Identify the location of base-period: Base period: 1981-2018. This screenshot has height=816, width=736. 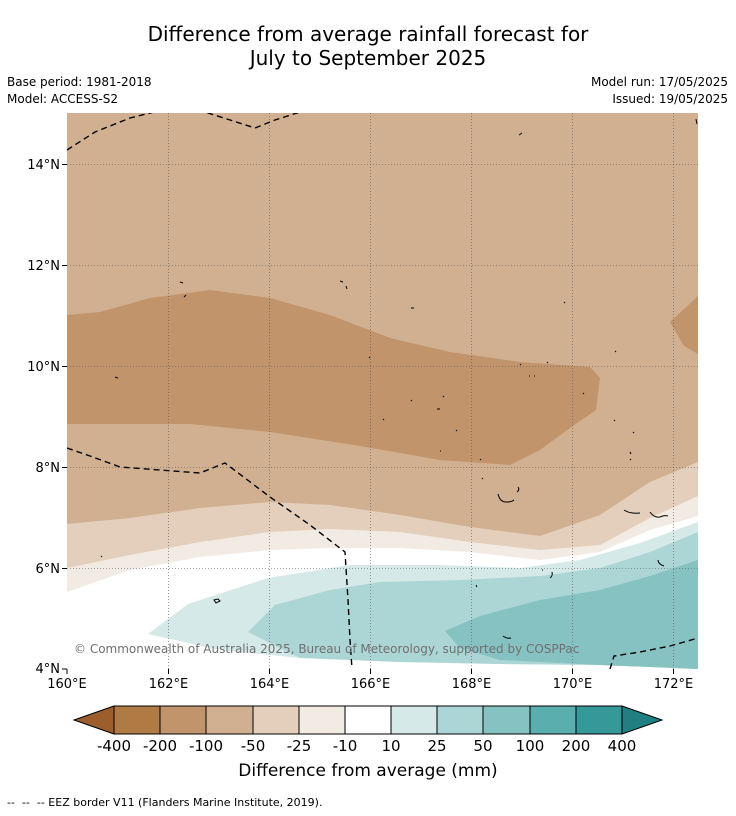
(79, 82).